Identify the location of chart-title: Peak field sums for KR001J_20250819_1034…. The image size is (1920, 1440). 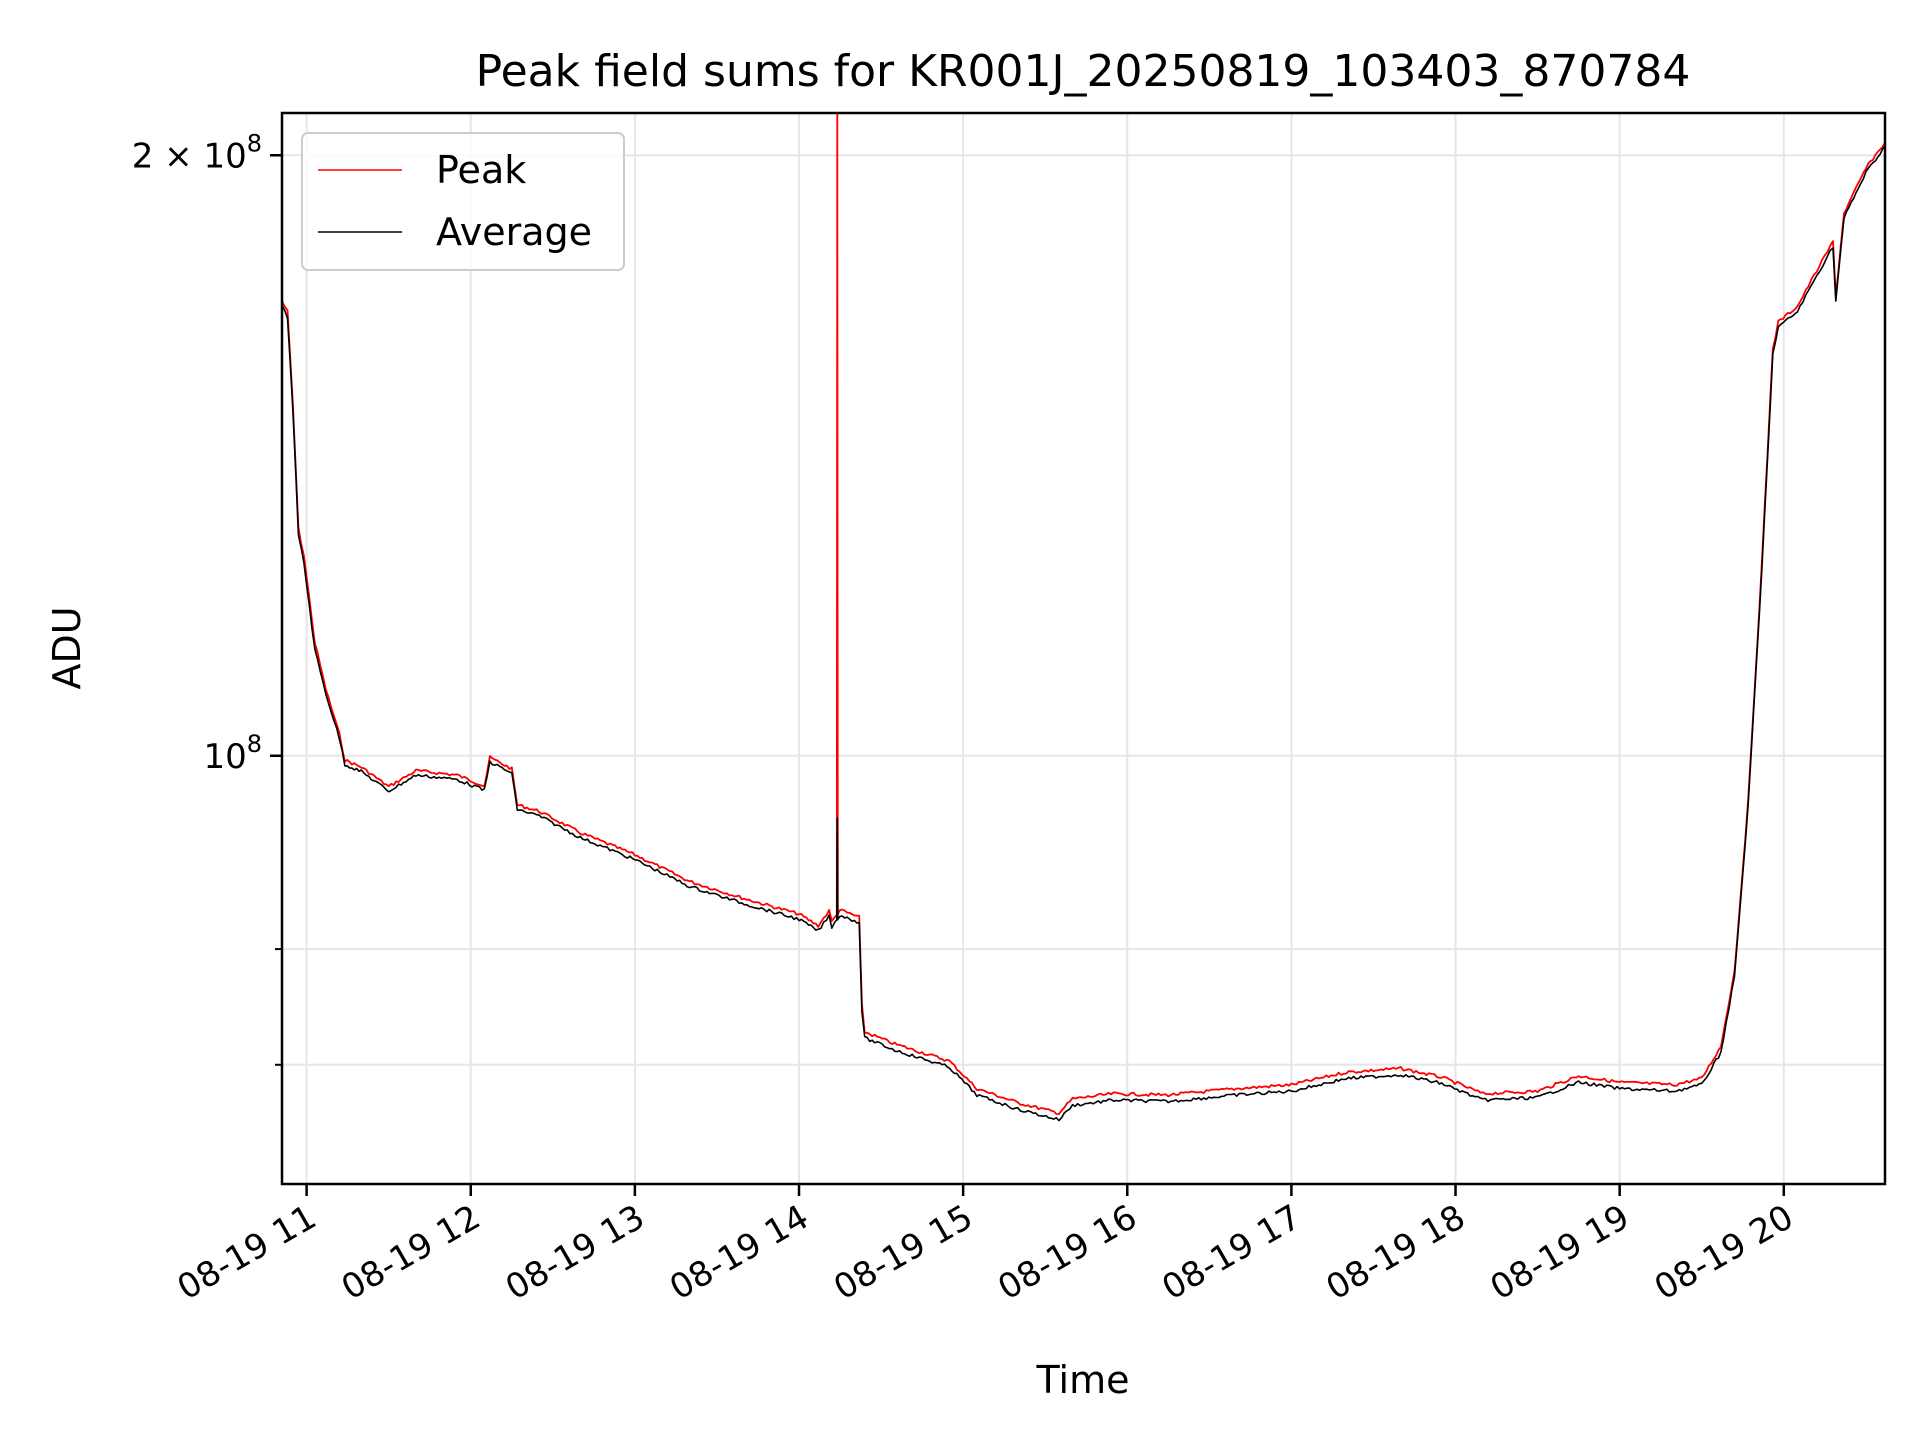
(1083, 71).